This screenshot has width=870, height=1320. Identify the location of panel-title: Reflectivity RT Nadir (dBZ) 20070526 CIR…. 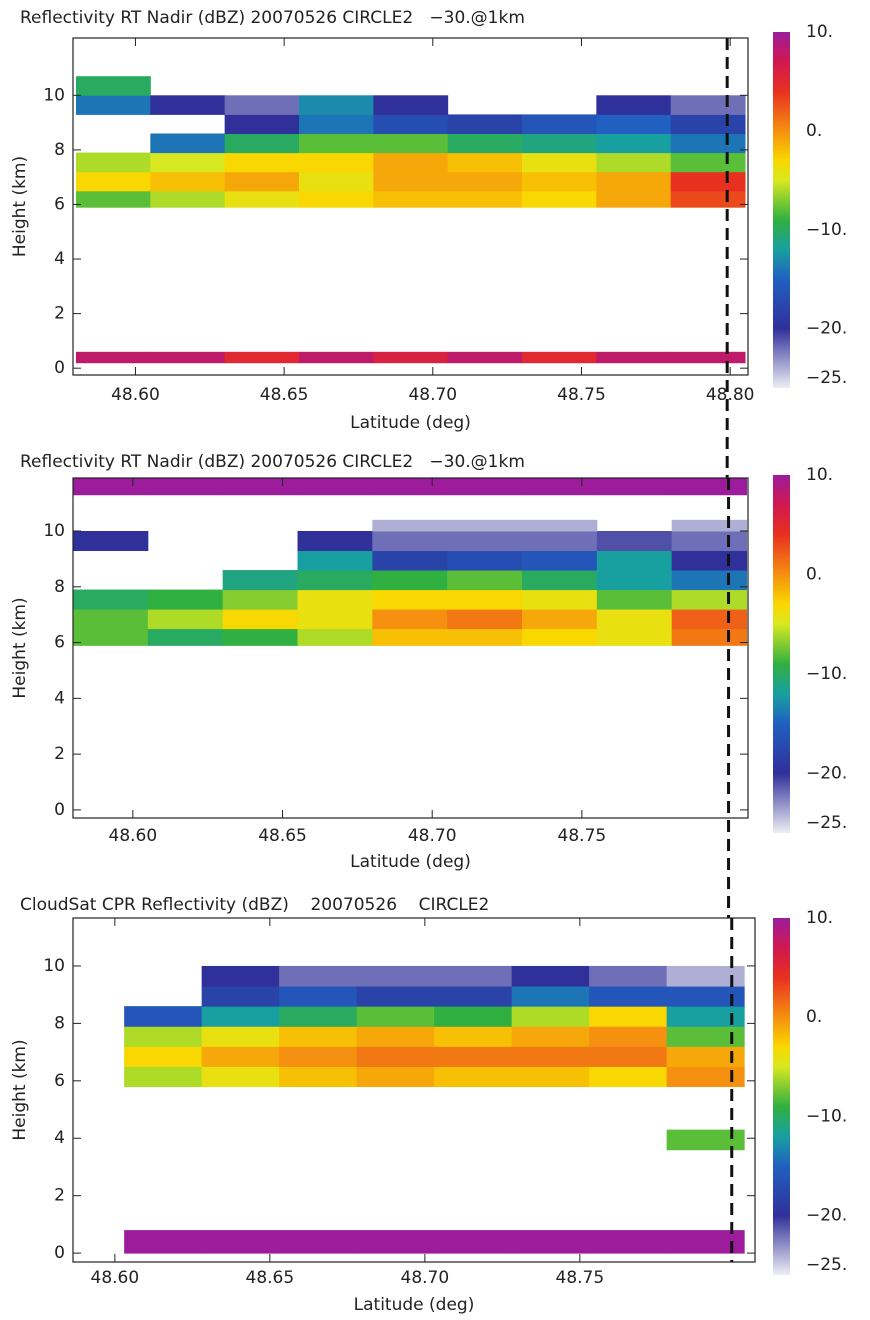
(272, 462).